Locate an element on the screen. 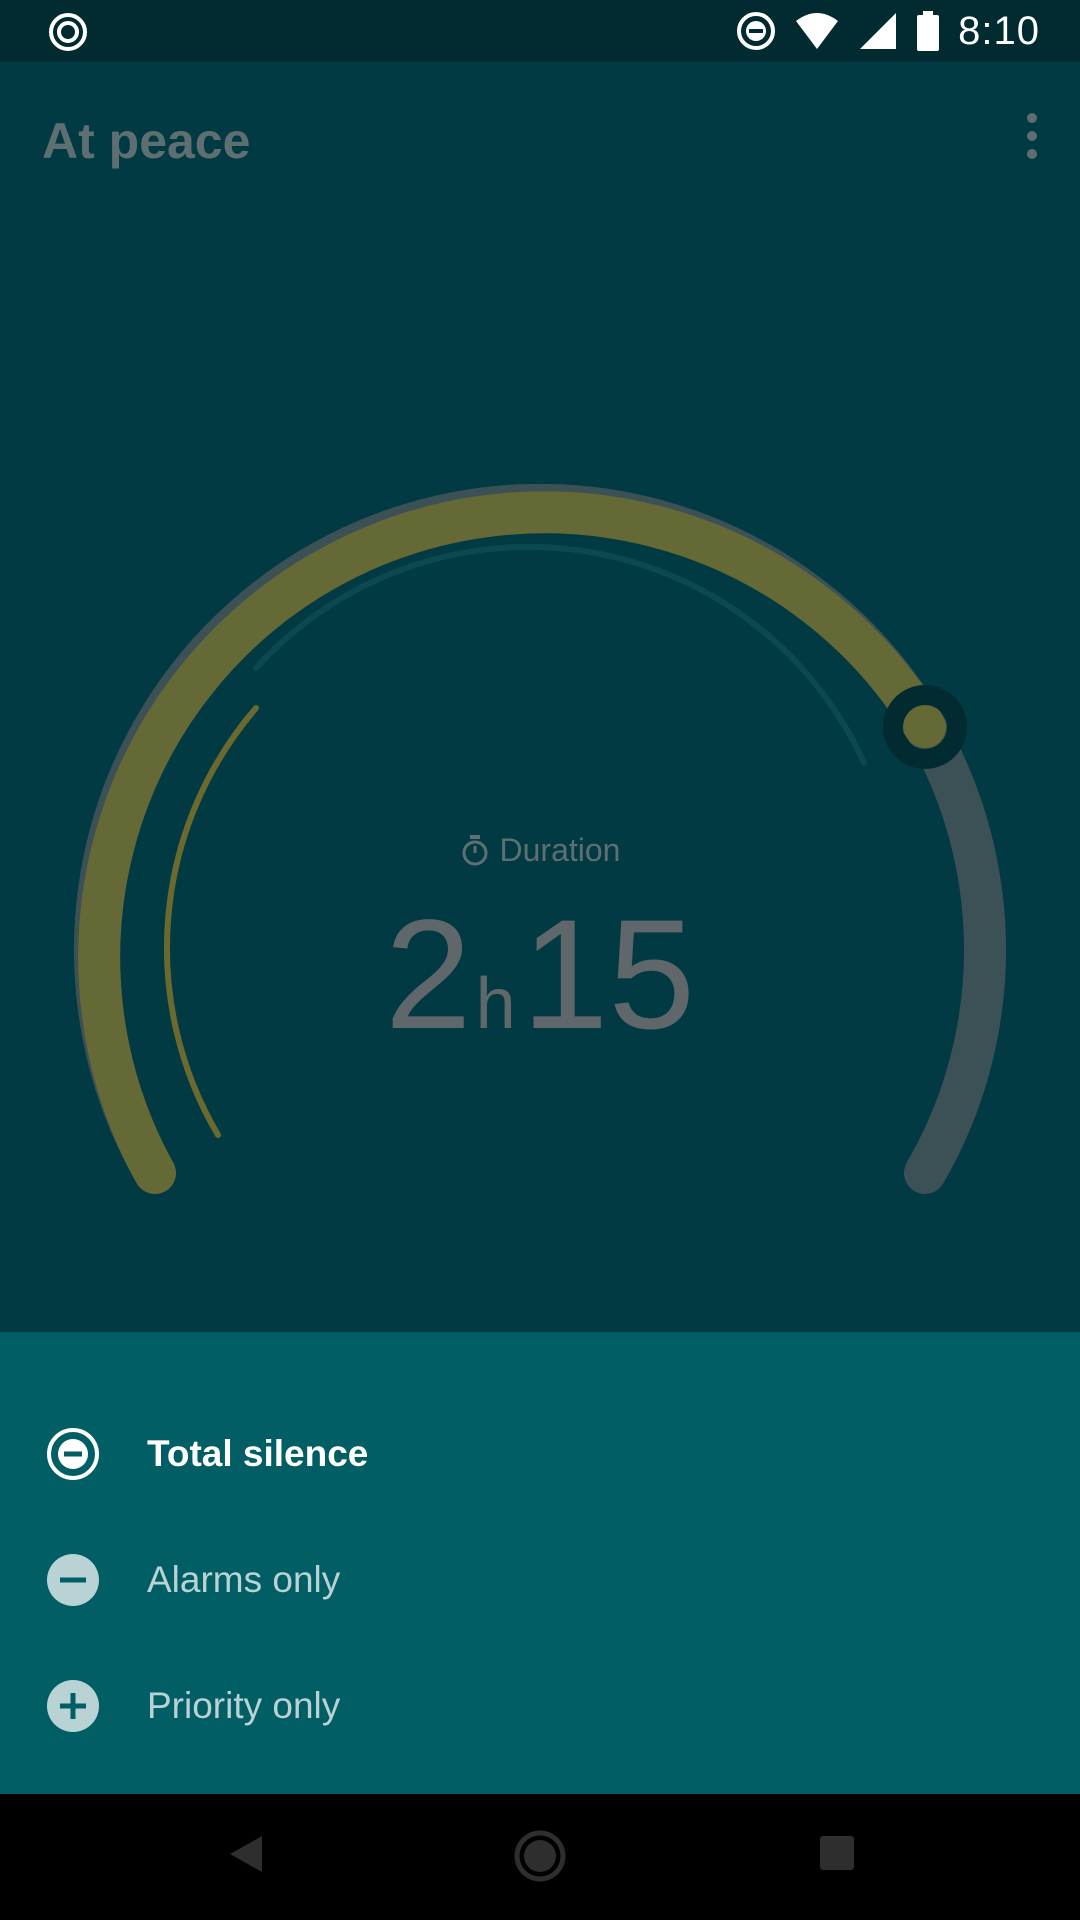 Image resolution: width=1080 pixels, height=1920 pixels. dial-inner-progress is located at coordinates (211, 921).